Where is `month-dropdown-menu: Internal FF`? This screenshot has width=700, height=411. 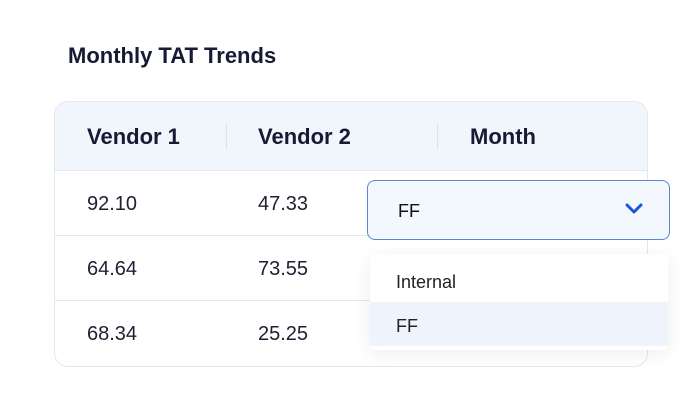 month-dropdown-menu: Internal FF is located at coordinates (519, 302).